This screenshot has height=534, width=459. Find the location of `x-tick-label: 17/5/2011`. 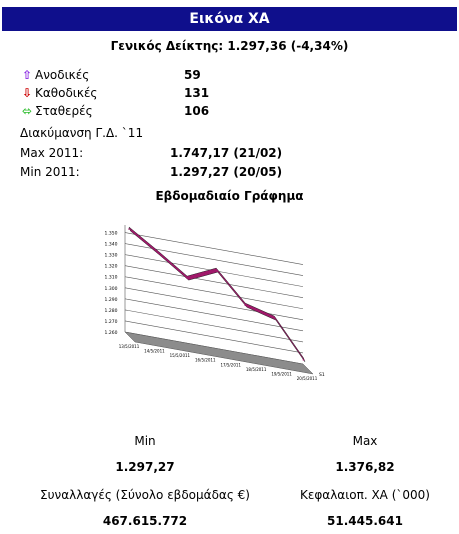

x-tick-label: 17/5/2011 is located at coordinates (230, 364).